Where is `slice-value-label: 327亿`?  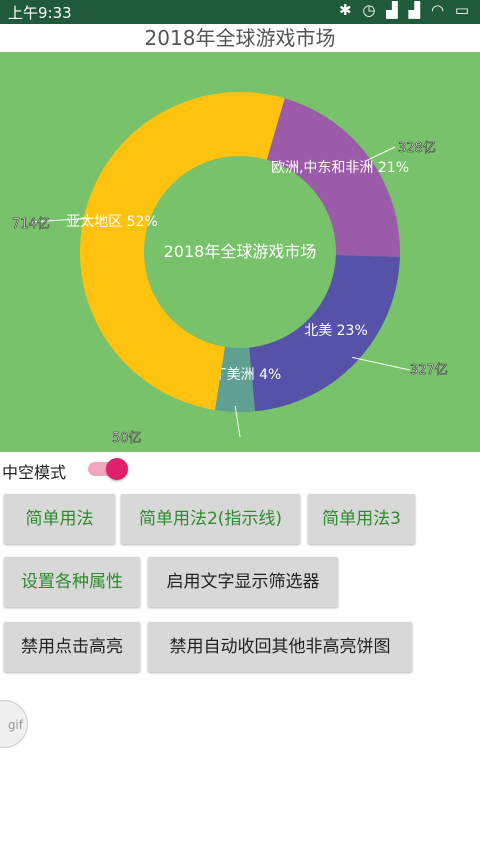 slice-value-label: 327亿 is located at coordinates (429, 370).